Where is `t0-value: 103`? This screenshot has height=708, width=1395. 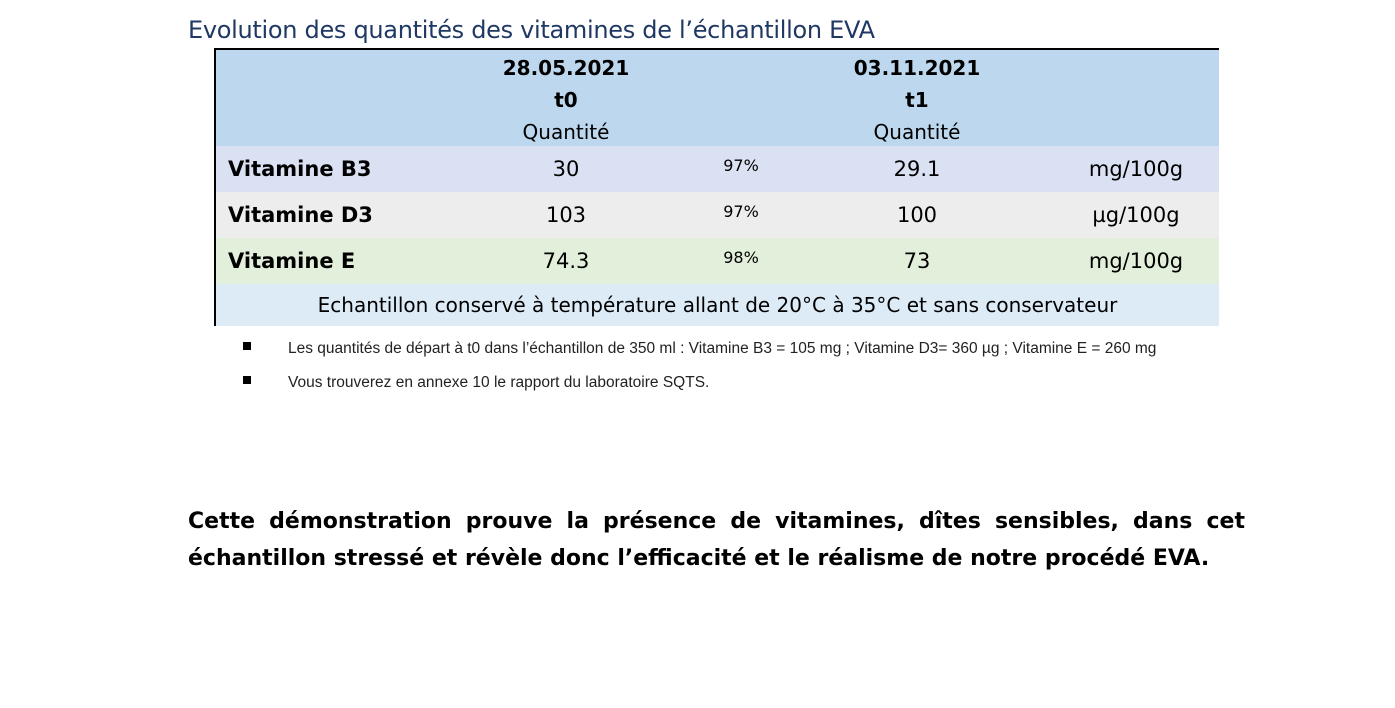 t0-value: 103 is located at coordinates (566, 215).